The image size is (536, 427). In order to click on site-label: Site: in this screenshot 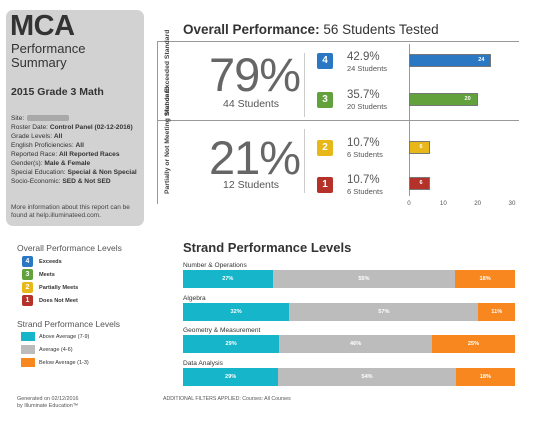, I will do `click(18, 118)`.